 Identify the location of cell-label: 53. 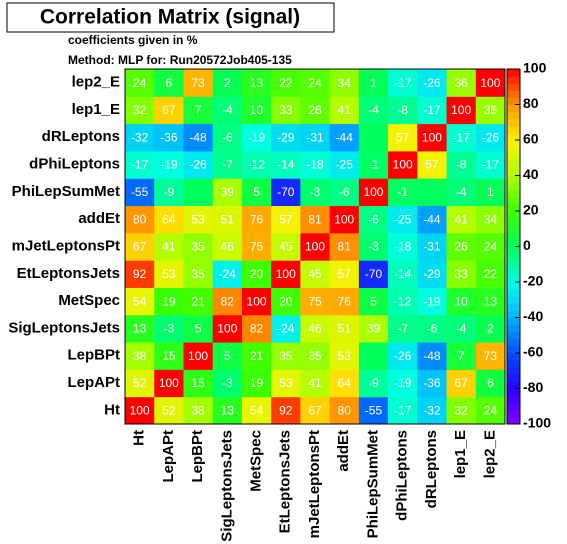
(286, 383).